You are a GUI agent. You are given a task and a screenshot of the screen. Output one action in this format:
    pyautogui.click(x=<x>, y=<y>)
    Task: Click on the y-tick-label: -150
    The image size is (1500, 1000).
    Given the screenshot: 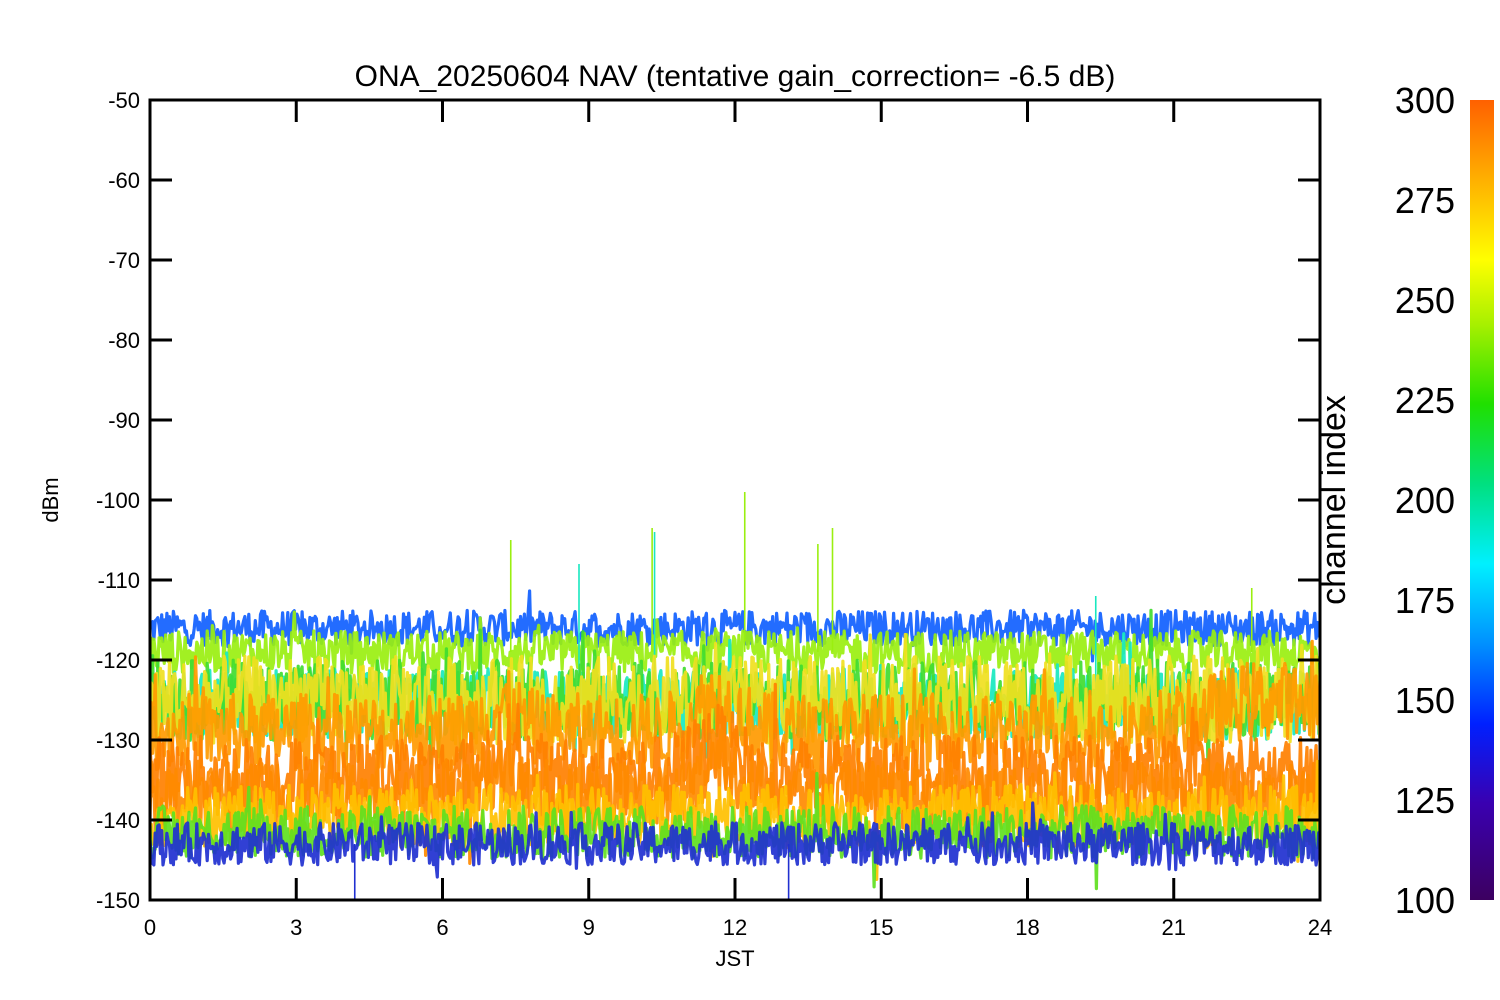 What is the action you would take?
    pyautogui.click(x=118, y=900)
    